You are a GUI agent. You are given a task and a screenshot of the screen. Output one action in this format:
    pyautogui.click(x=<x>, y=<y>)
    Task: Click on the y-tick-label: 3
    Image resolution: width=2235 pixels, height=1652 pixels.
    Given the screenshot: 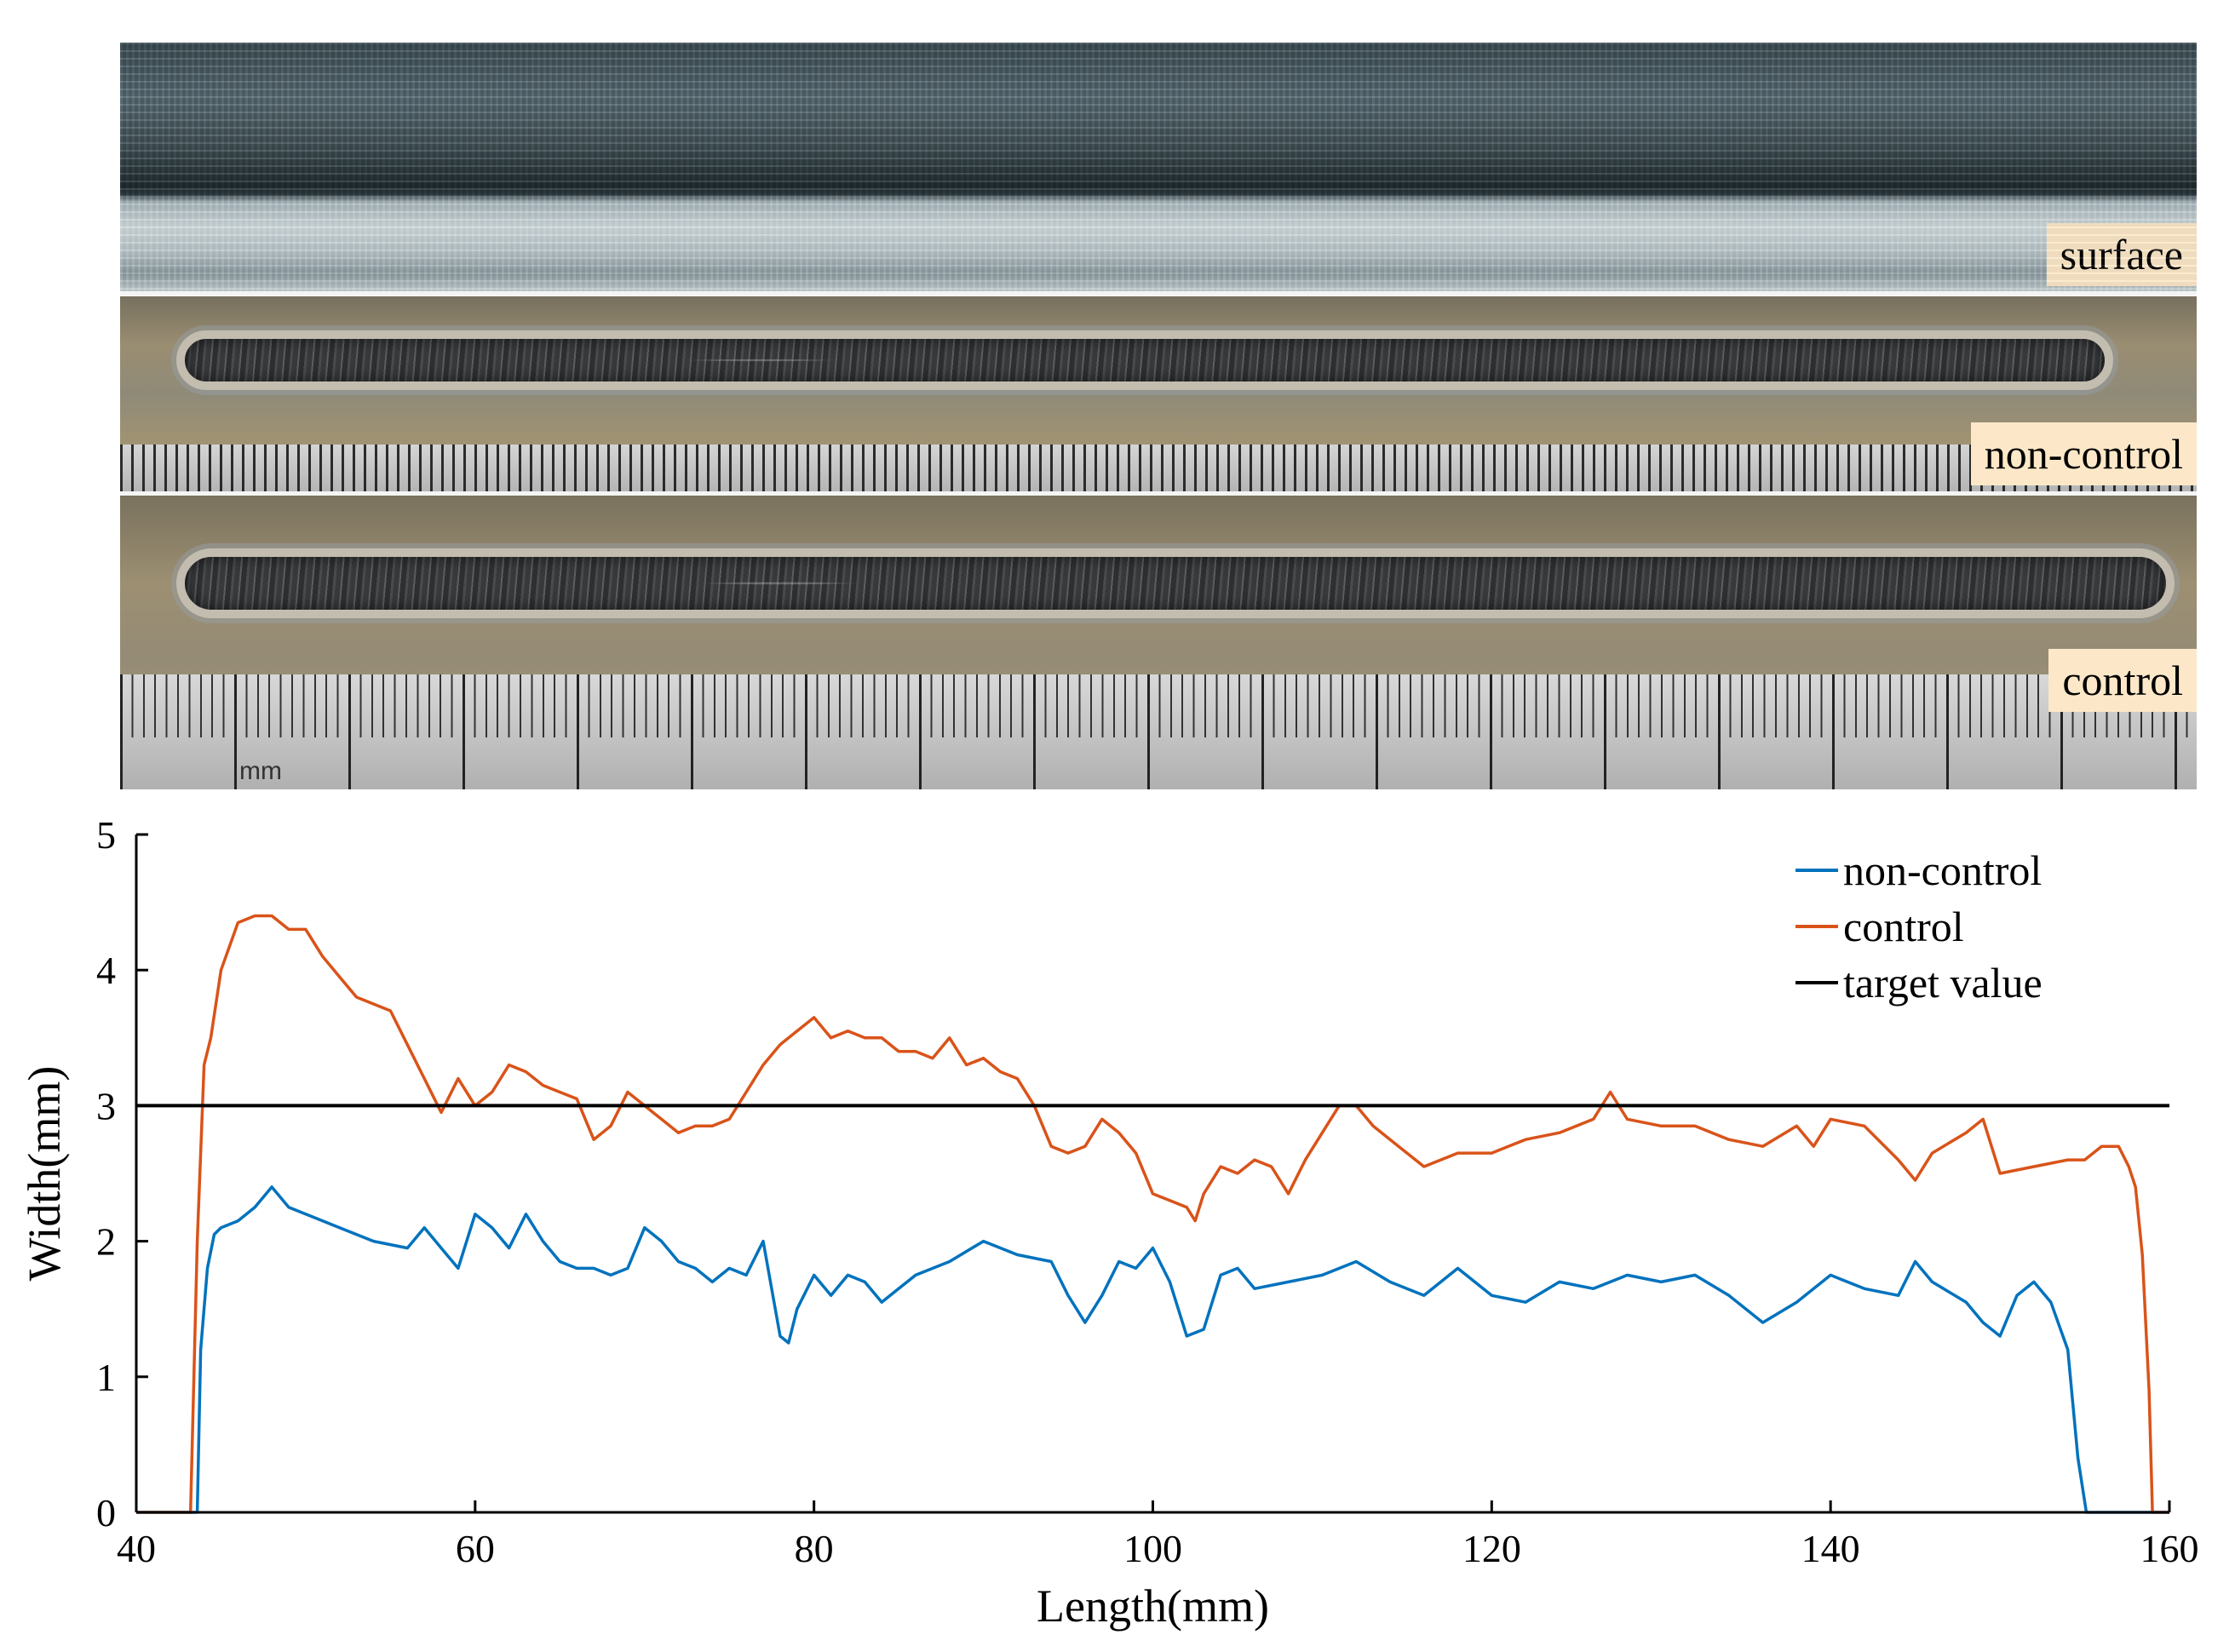 What is the action you would take?
    pyautogui.click(x=106, y=1105)
    